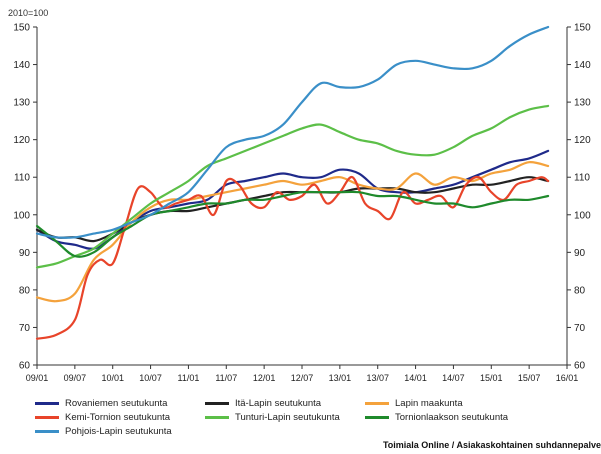 This screenshot has height=454, width=601. What do you see at coordinates (529, 378) in the screenshot?
I see `x-tick-label: 15/07` at bounding box center [529, 378].